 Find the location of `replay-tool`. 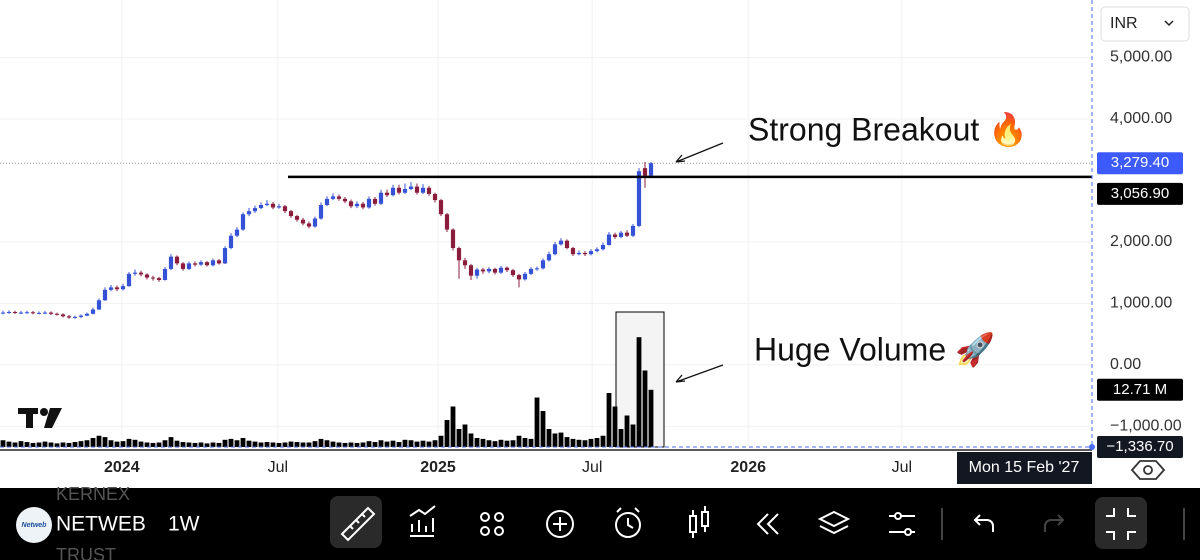

replay-tool is located at coordinates (767, 524).